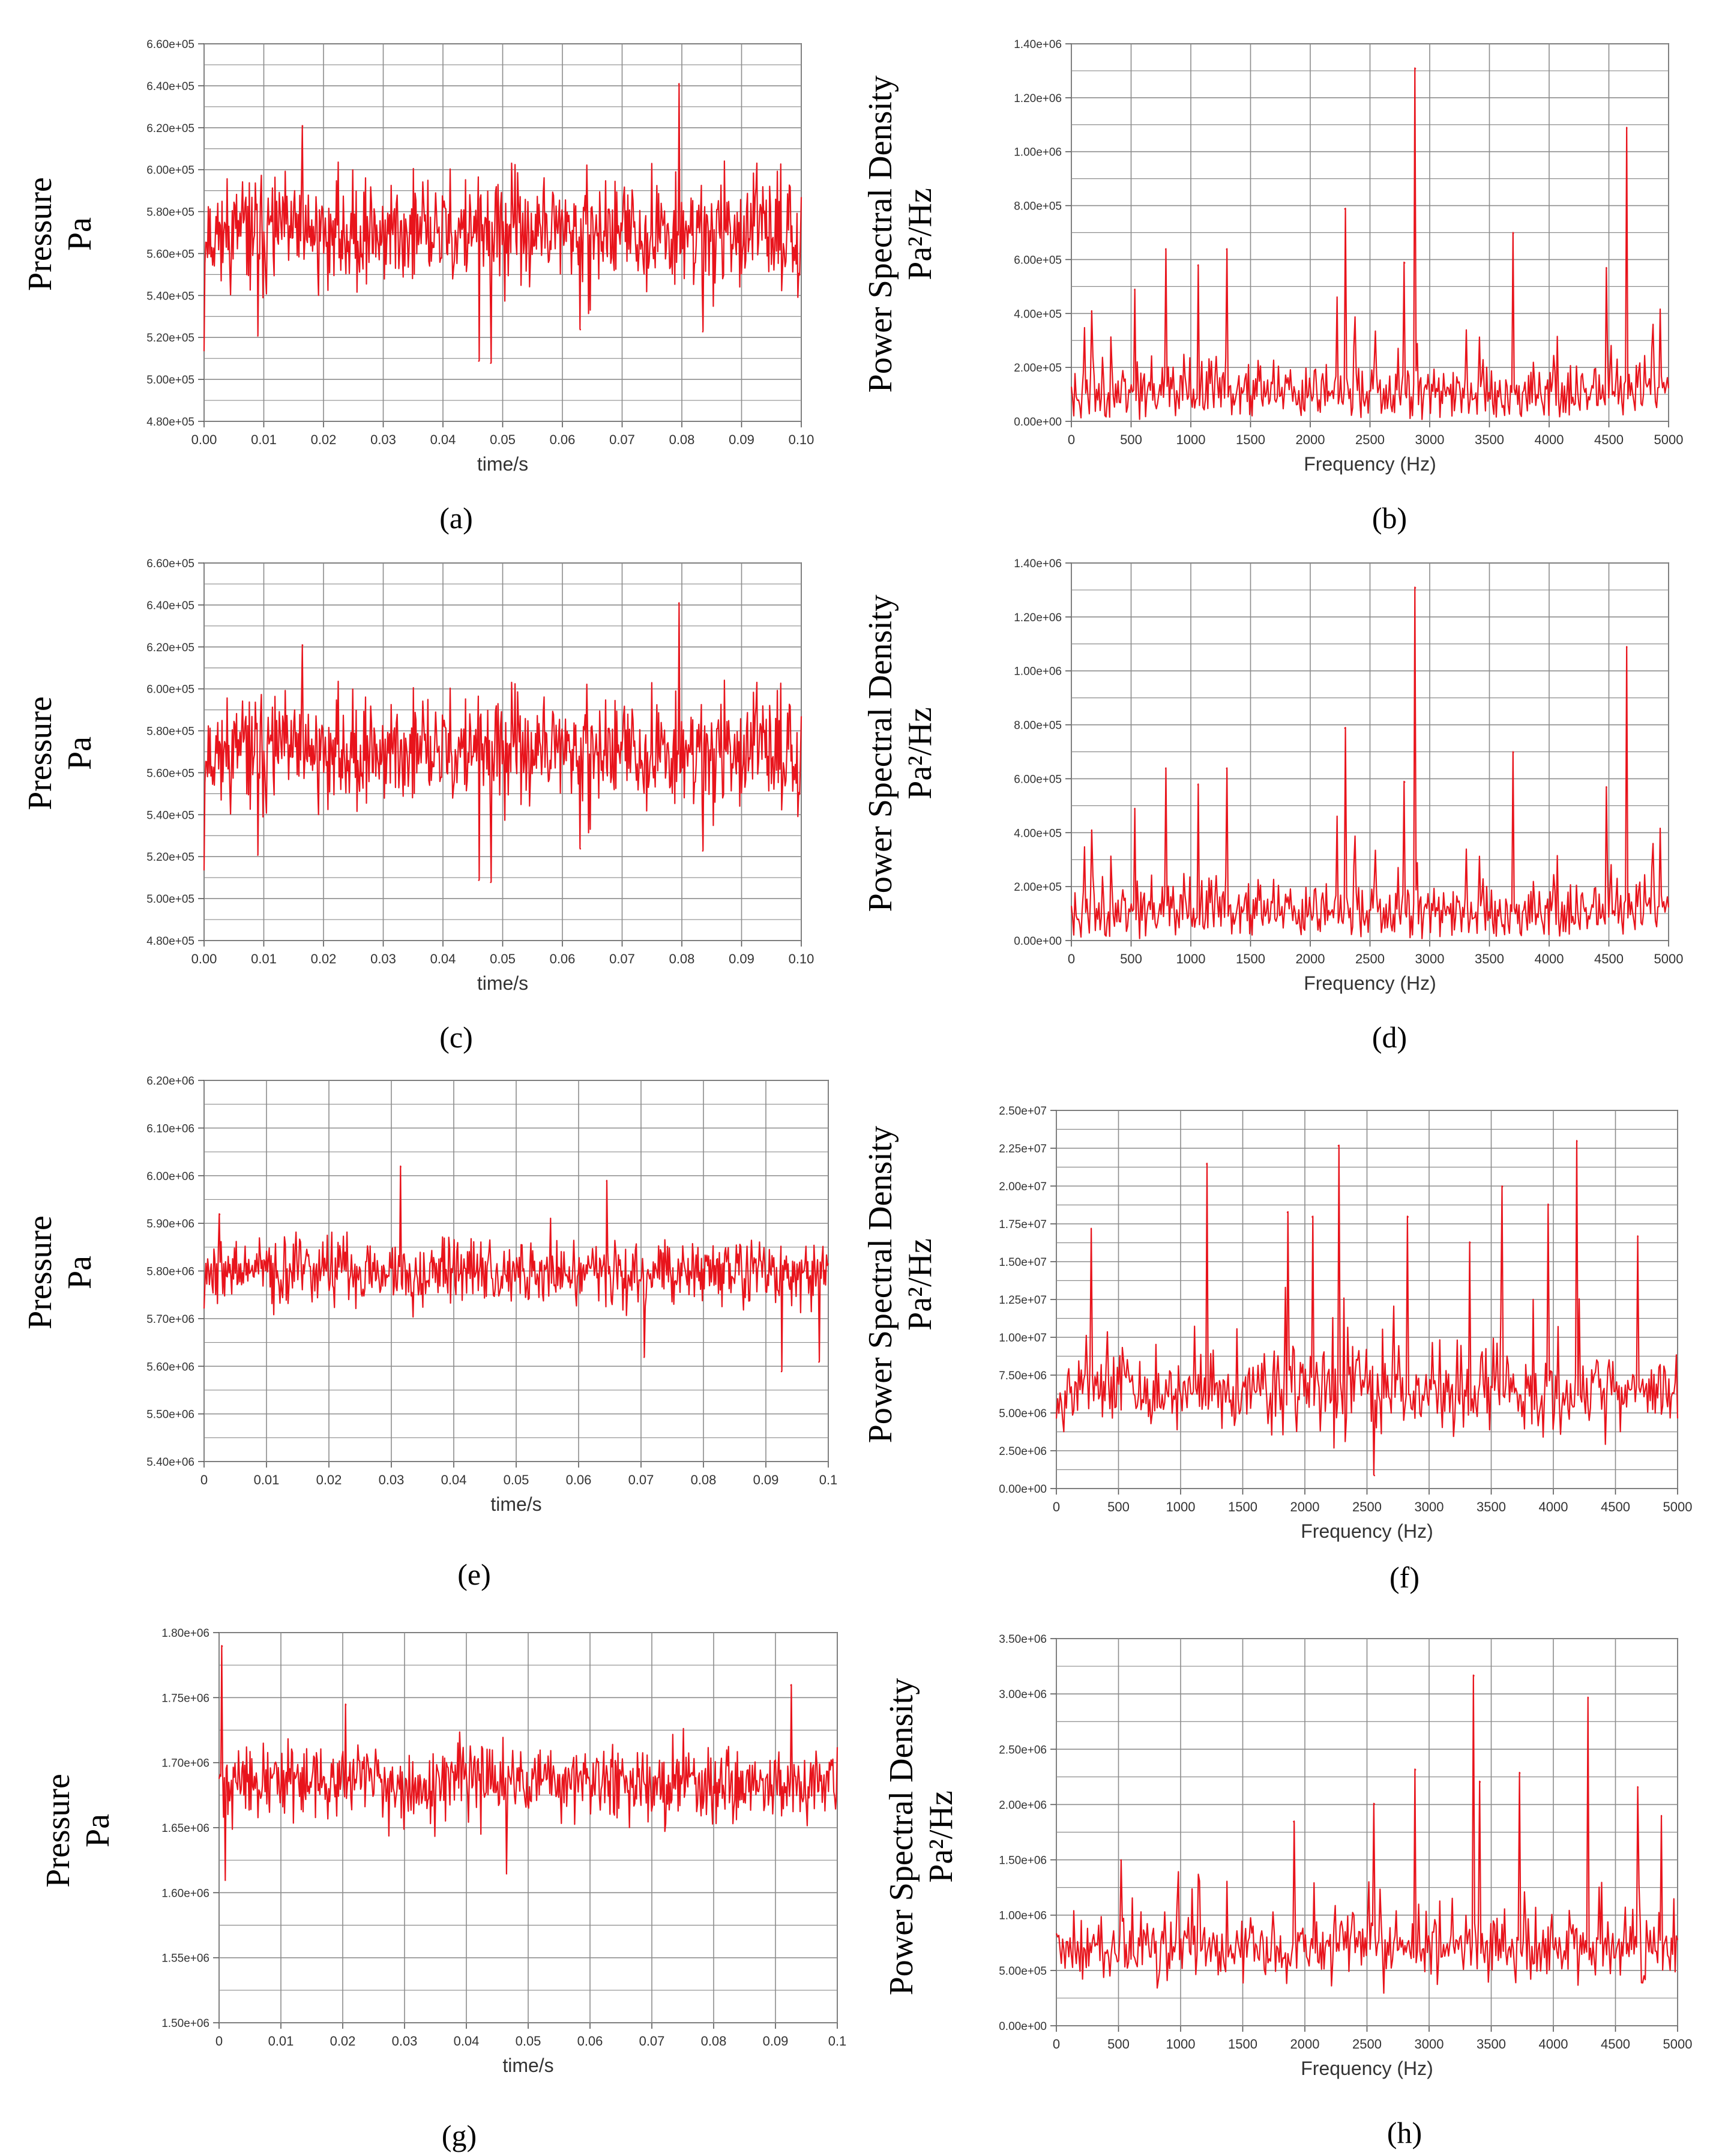 The height and width of the screenshot is (2156, 1713). I want to click on panel-caption: (f), so click(1404, 1577).